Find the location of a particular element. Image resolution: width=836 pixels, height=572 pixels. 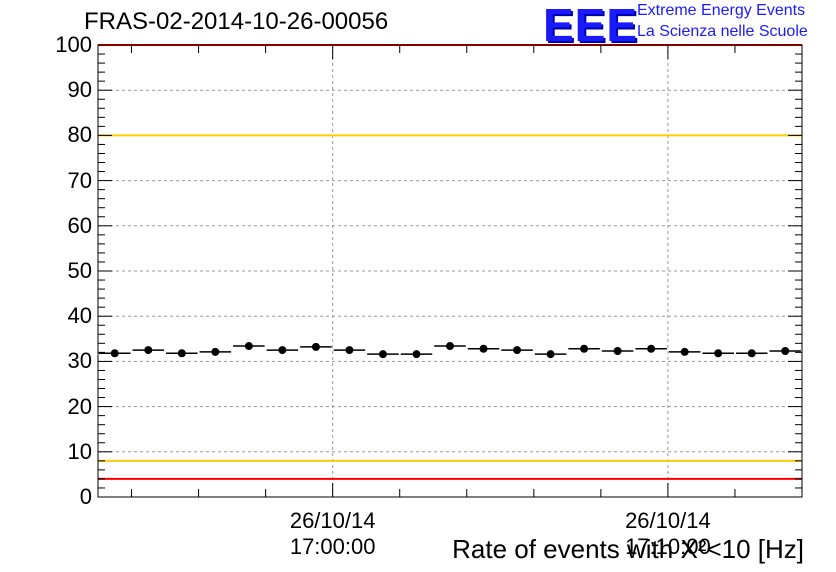

run-title: FRAS-02-2014-10-26-00056 is located at coordinates (236, 21).